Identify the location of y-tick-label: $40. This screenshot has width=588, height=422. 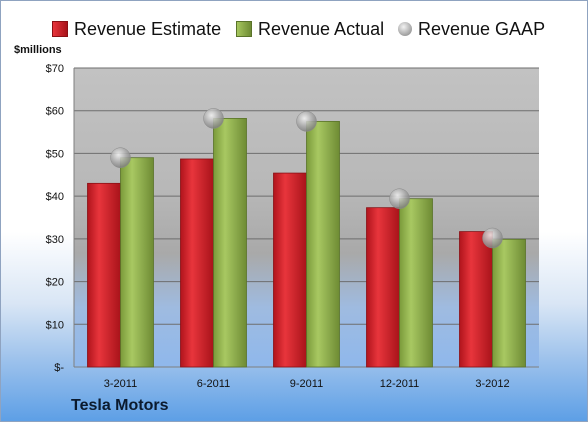
(55, 197).